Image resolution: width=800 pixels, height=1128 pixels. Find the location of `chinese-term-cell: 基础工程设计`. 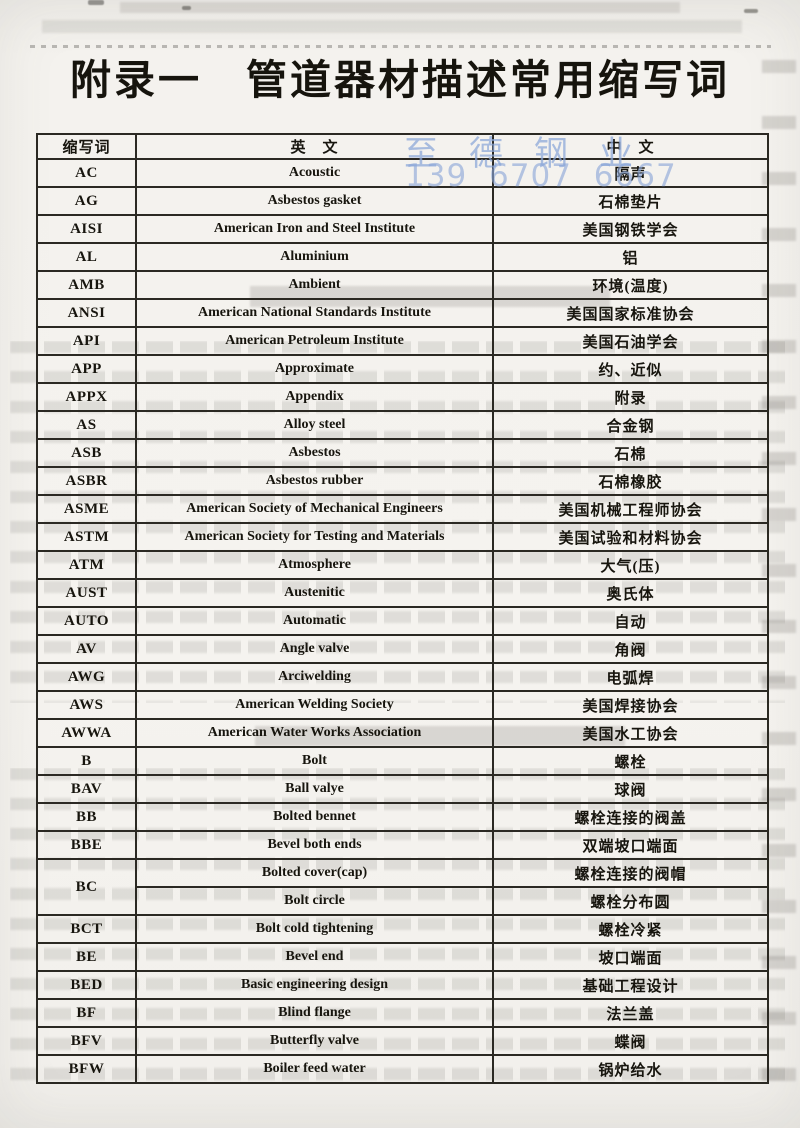

chinese-term-cell: 基础工程设计 is located at coordinates (630, 985).